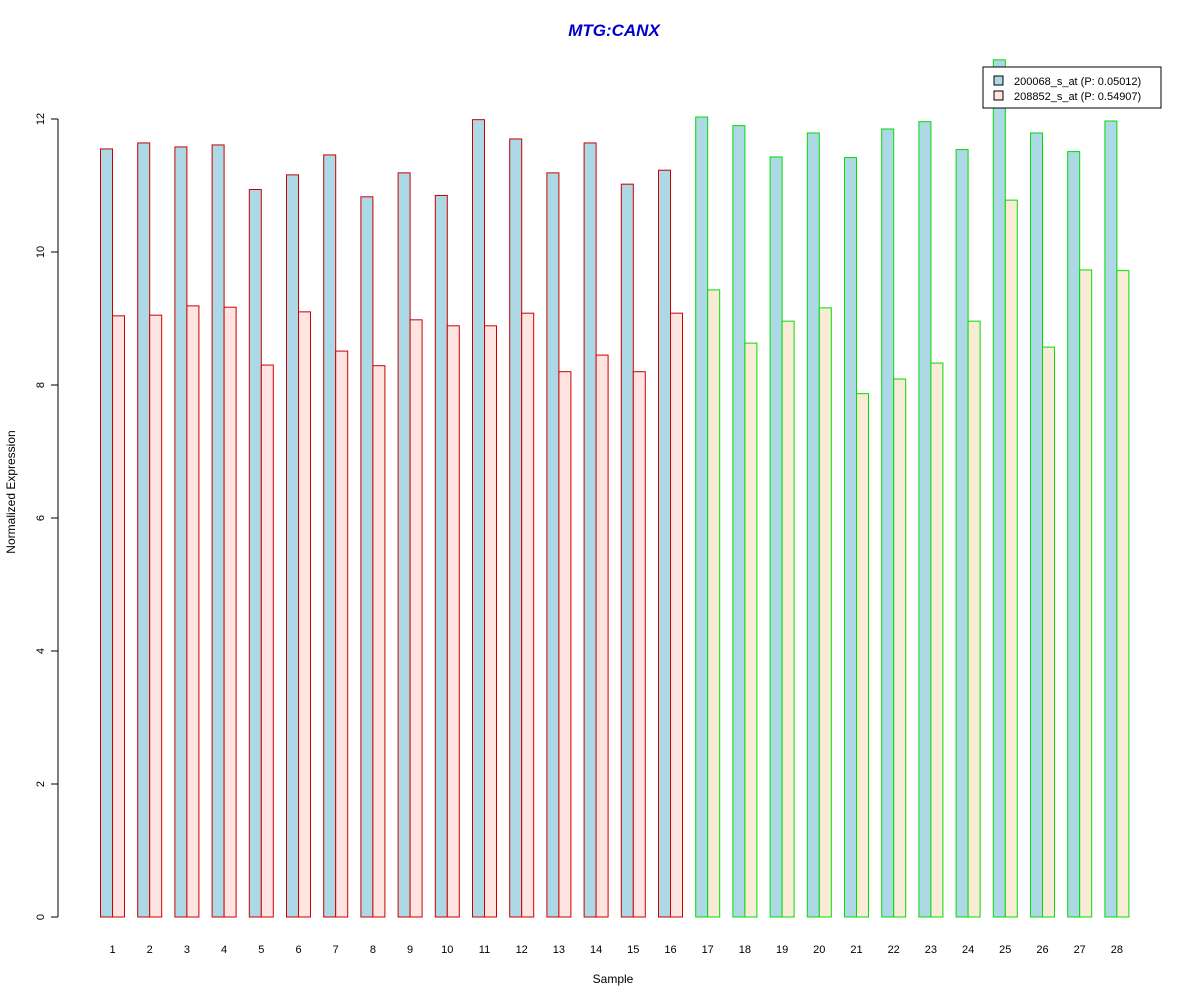 The width and height of the screenshot is (1200, 1005). Describe the element at coordinates (1080, 950) in the screenshot. I see `x-tick-label-27: 27` at that location.